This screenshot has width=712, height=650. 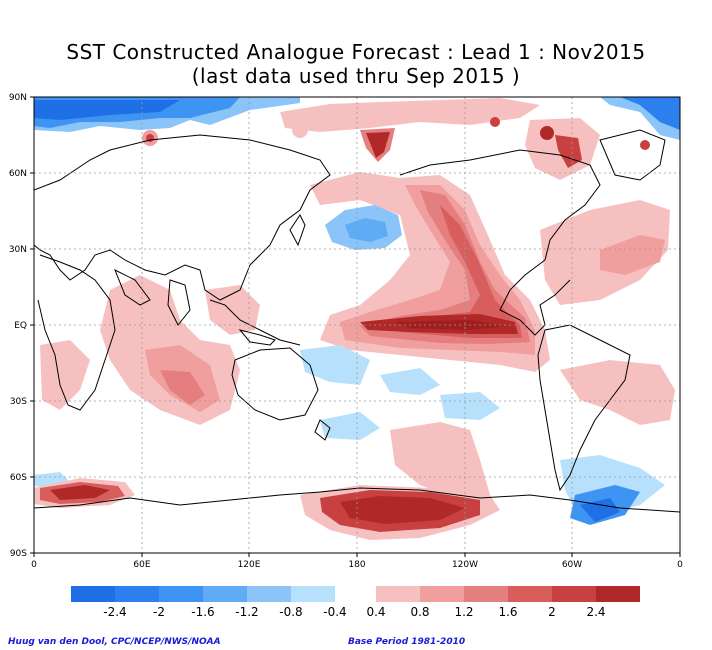 I want to click on colorbar-tick-label: -0.8, so click(x=290, y=612).